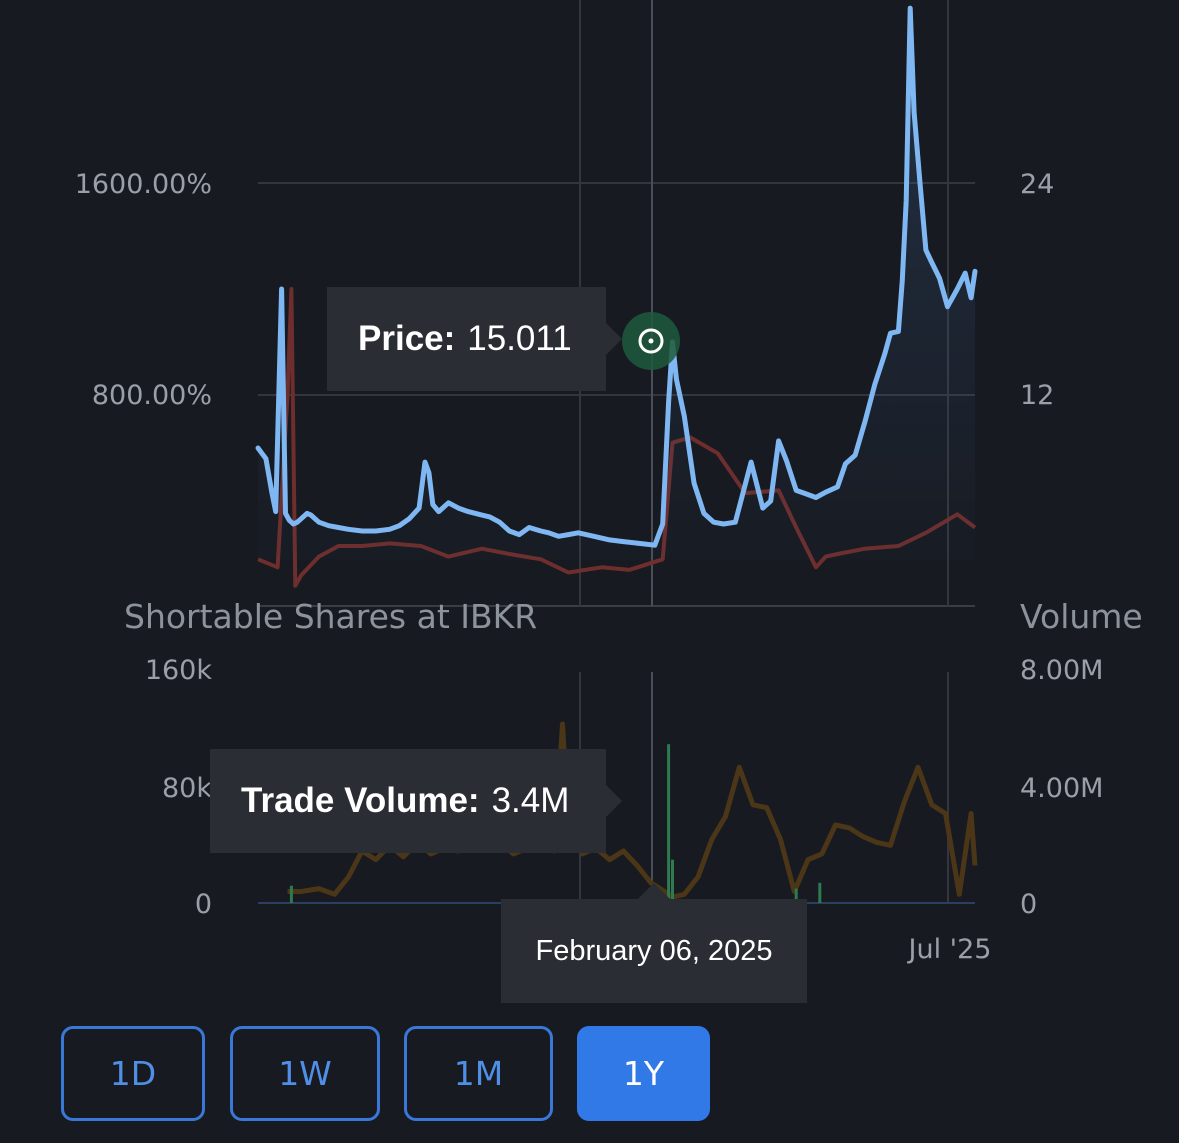 The width and height of the screenshot is (1179, 1143). What do you see at coordinates (1061, 670) in the screenshot?
I see `y-right-tick-8m: 8.00M` at bounding box center [1061, 670].